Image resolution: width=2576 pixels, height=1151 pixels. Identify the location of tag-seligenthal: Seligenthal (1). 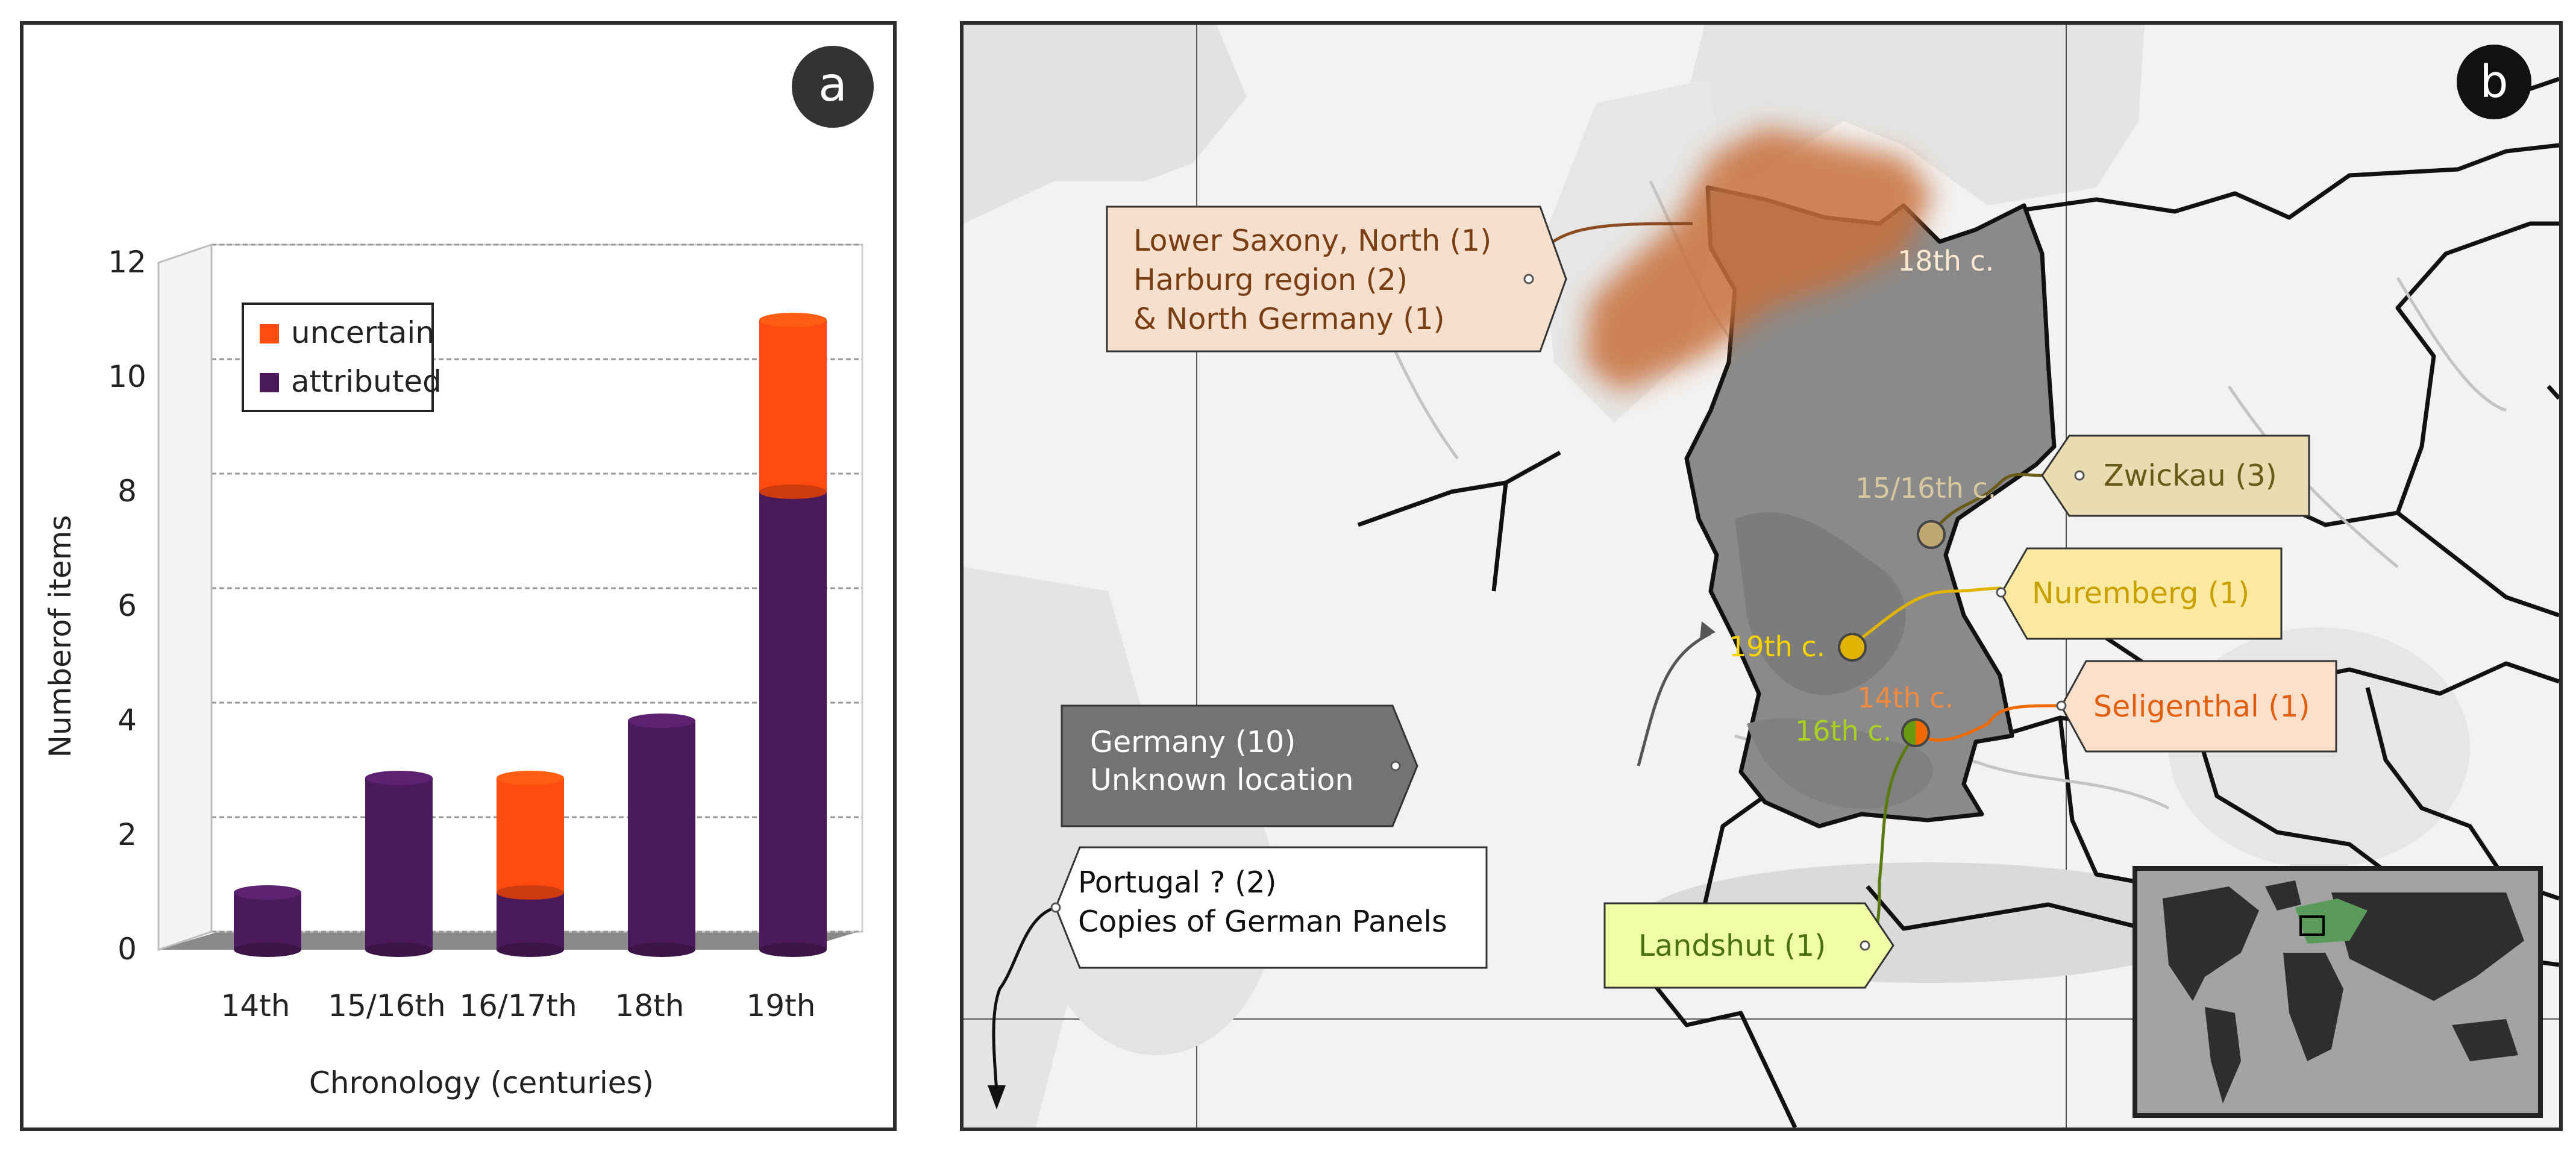
(2196, 706).